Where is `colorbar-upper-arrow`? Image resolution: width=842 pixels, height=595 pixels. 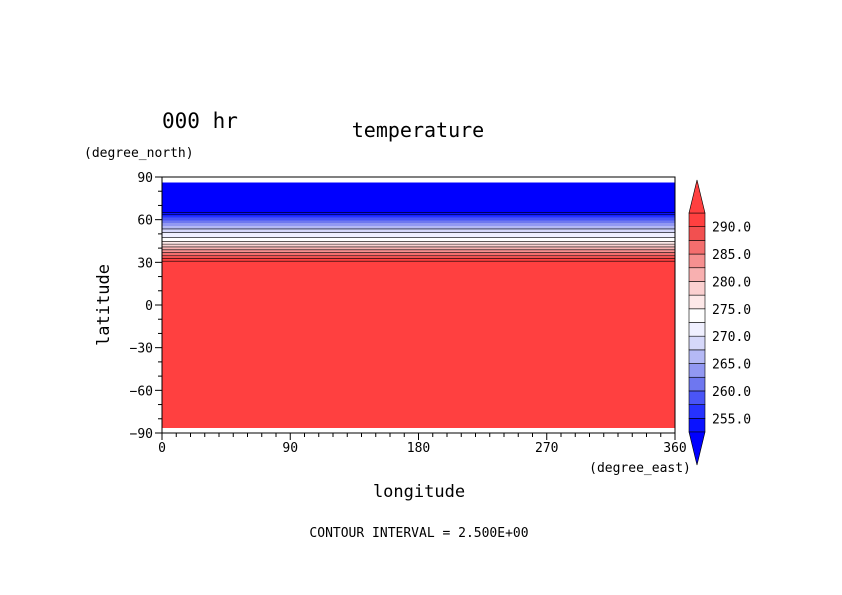
colorbar-upper-arrow is located at coordinates (697, 196).